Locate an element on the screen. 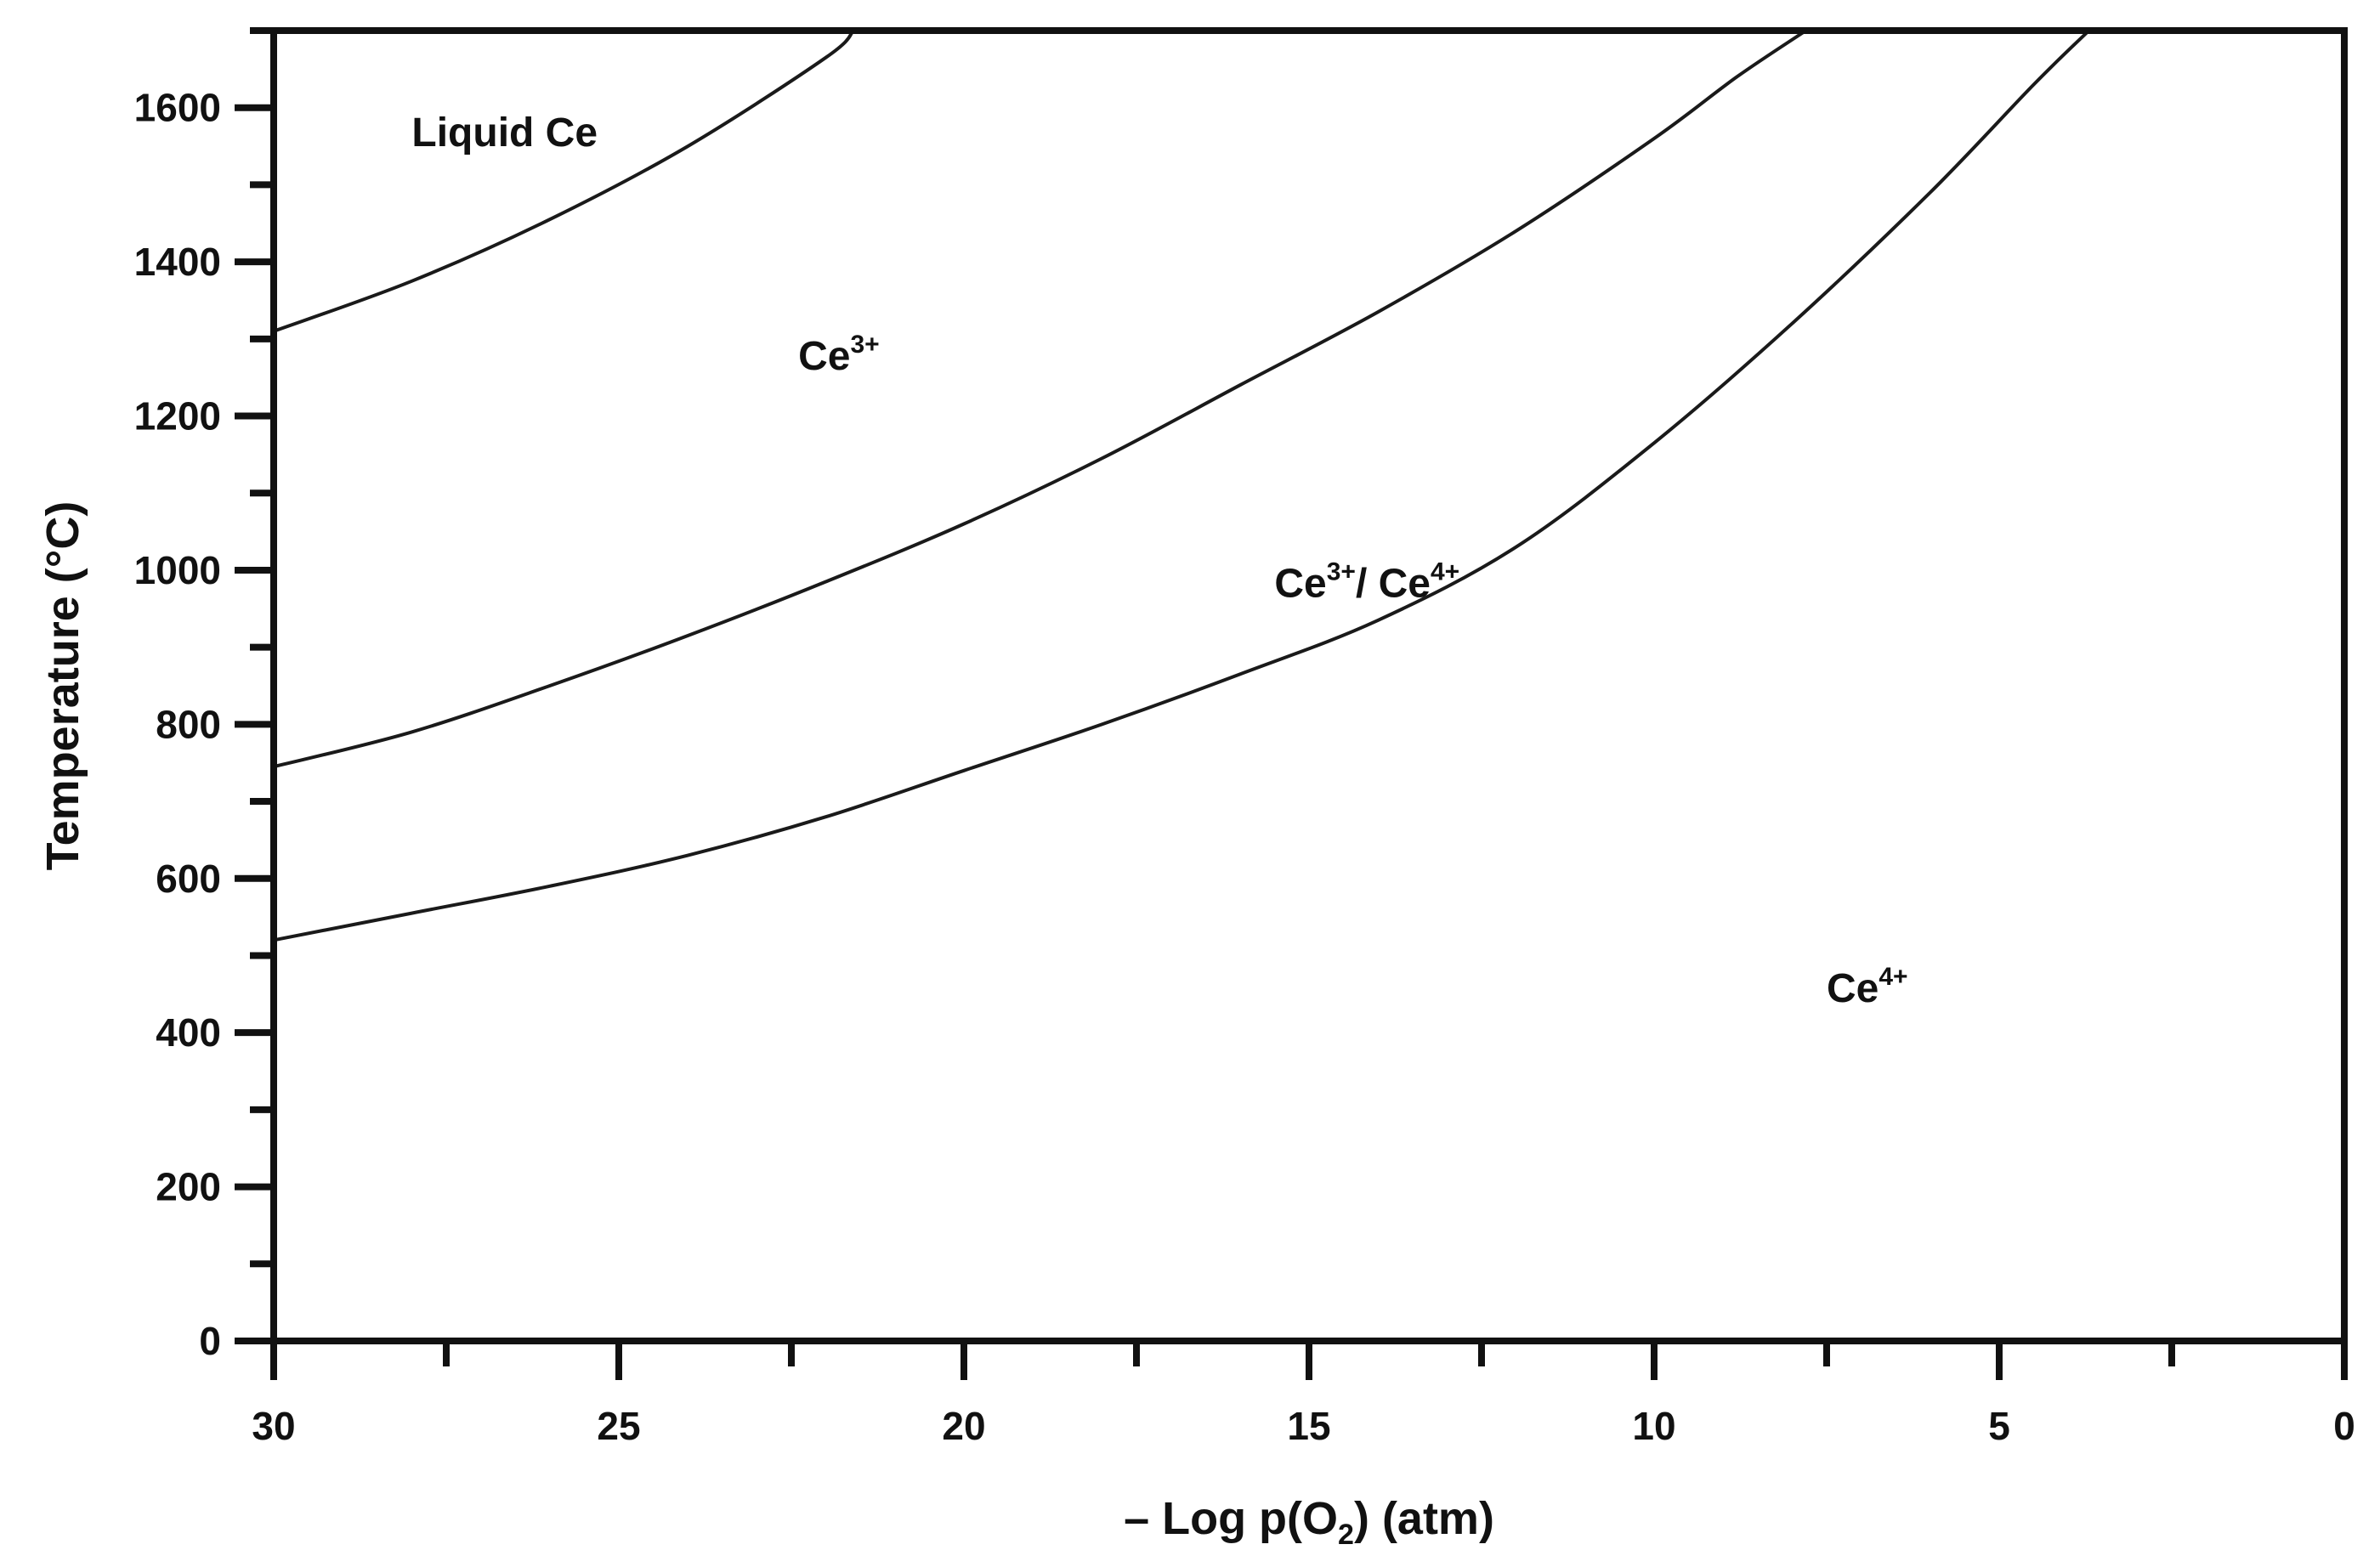 The image size is (2380, 1567). x-axis-title: – Log p(O2) (atm) is located at coordinates (1309, 1522).